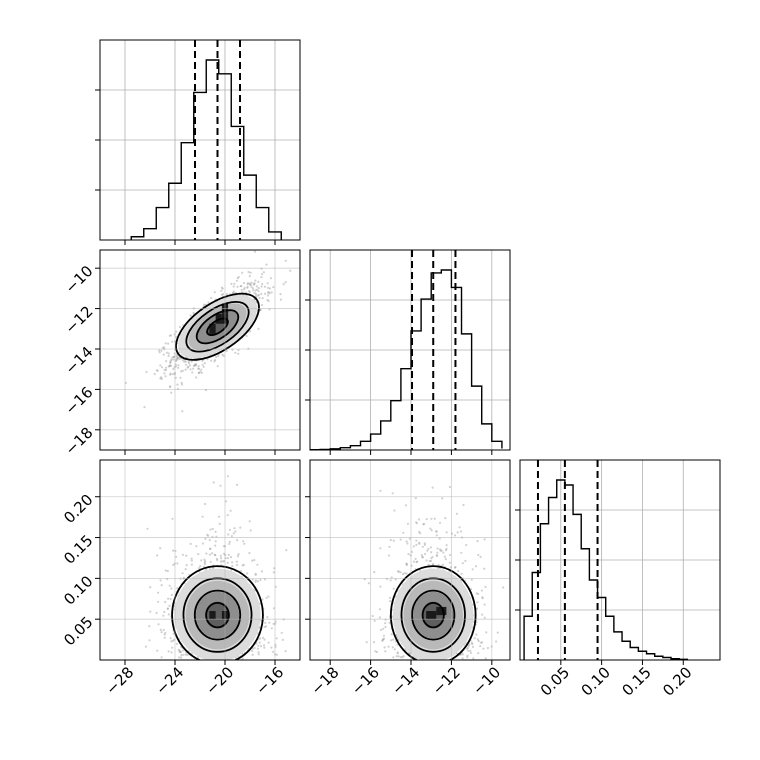 Image resolution: width=760 pixels, height=760 pixels. I want to click on x-tick-label: 0.20, so click(677, 681).